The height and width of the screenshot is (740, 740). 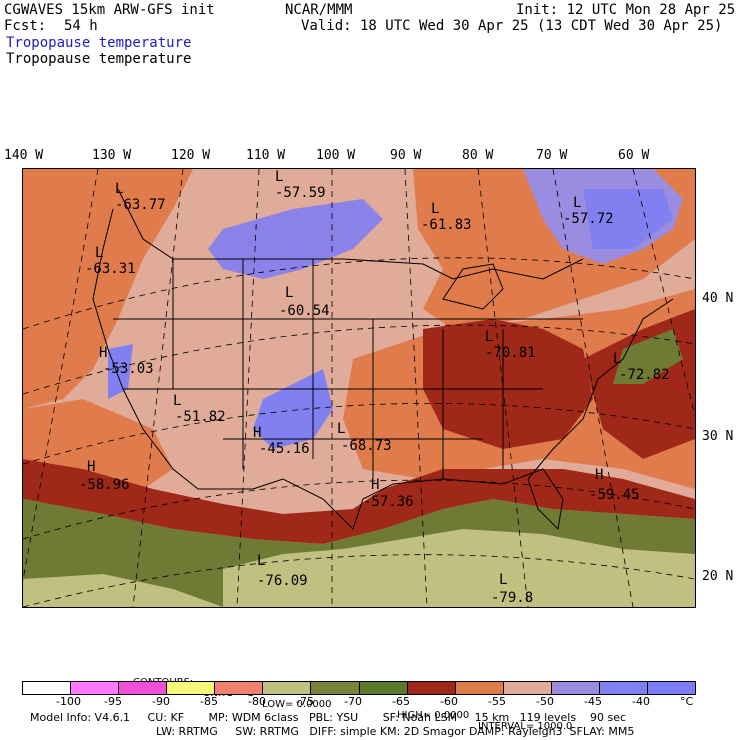 What do you see at coordinates (123, 590) in the screenshot?
I see `field-tan-pacific` at bounding box center [123, 590].